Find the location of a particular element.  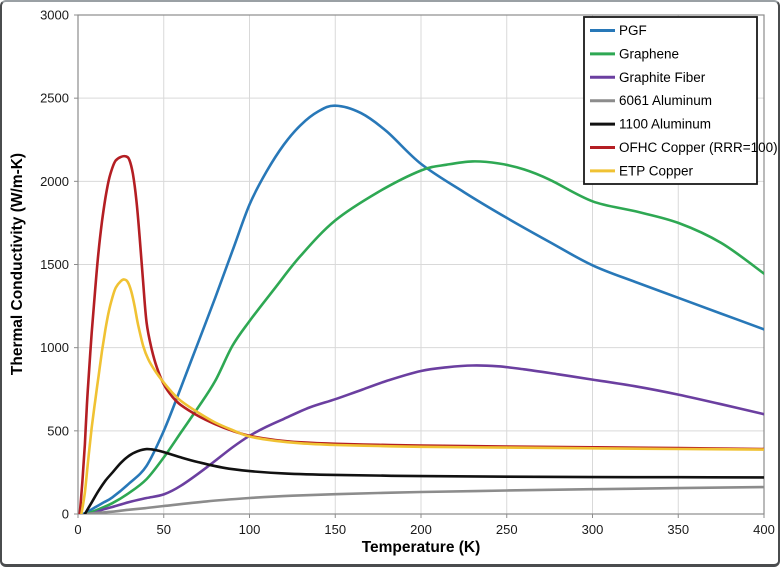

y-tick-label: 500 is located at coordinates (58, 430).